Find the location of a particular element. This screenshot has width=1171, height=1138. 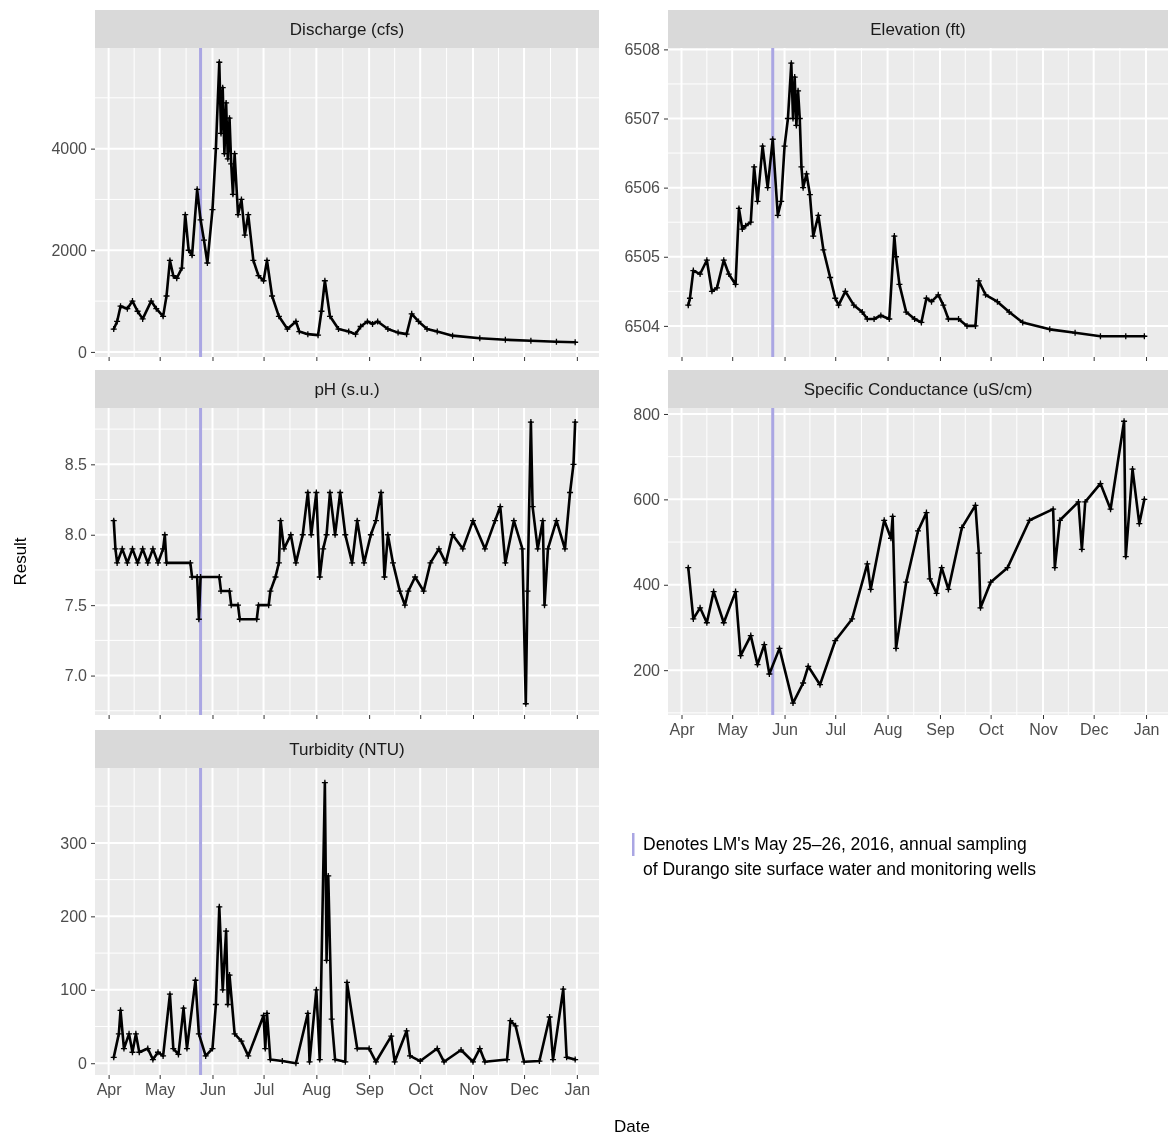

y-tick-label: 2000 is located at coordinates (69, 250).